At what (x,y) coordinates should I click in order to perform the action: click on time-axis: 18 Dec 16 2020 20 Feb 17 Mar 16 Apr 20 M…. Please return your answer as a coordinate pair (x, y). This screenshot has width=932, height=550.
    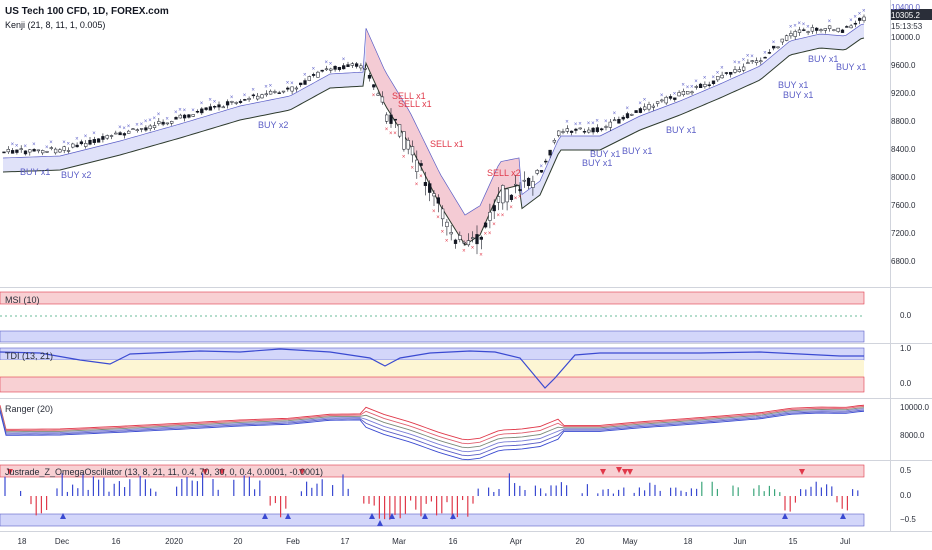
    Looking at the image, I should click on (445, 541).